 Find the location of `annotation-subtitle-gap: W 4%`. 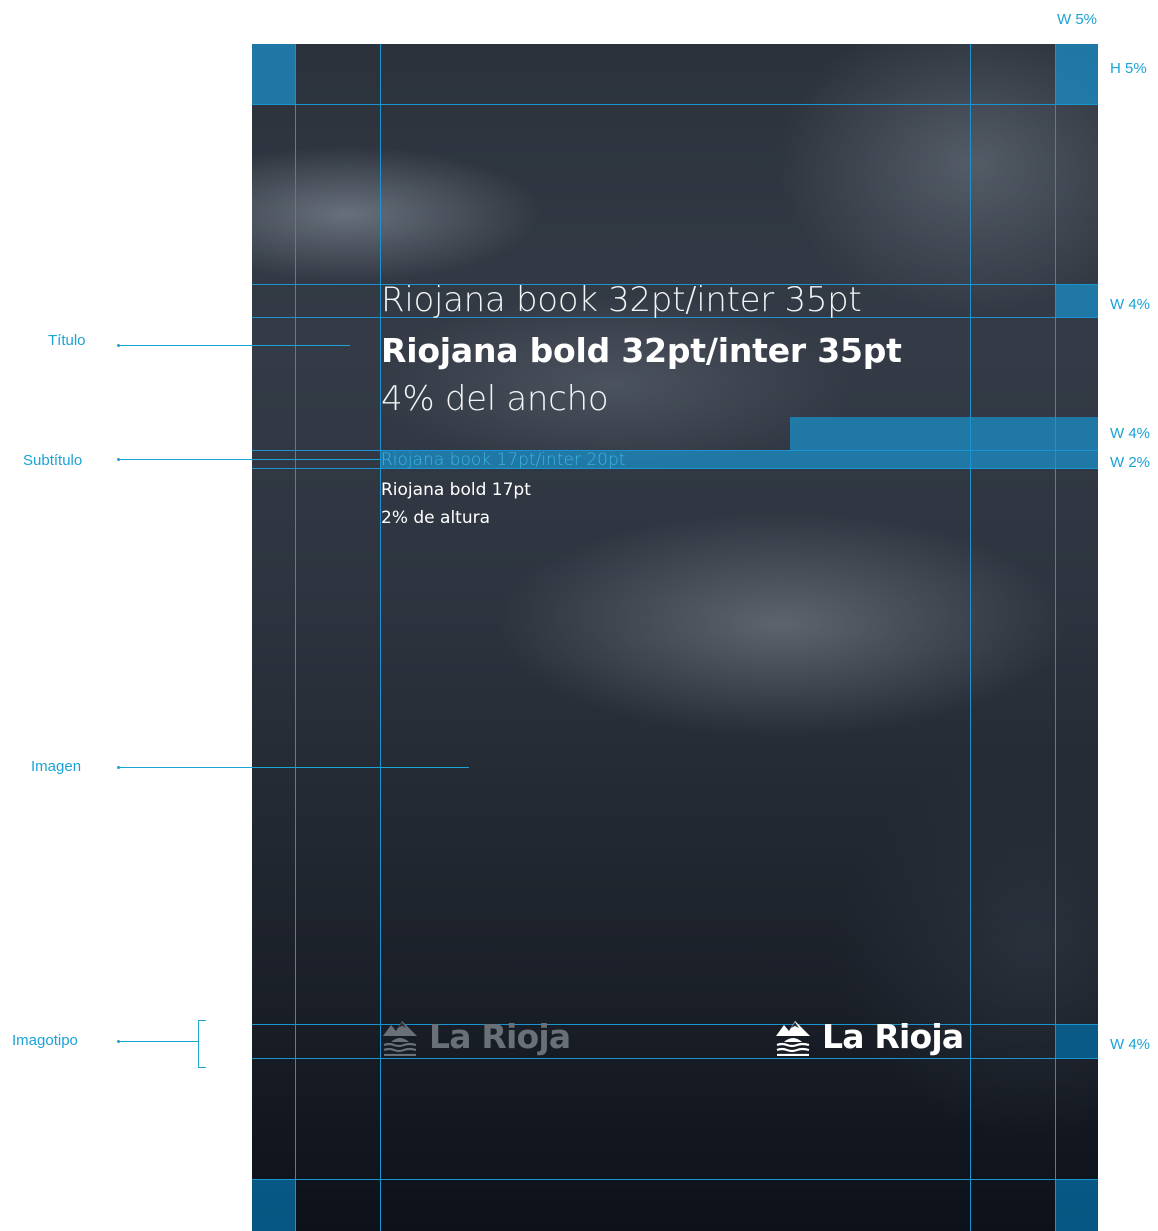

annotation-subtitle-gap: W 4% is located at coordinates (1130, 433).